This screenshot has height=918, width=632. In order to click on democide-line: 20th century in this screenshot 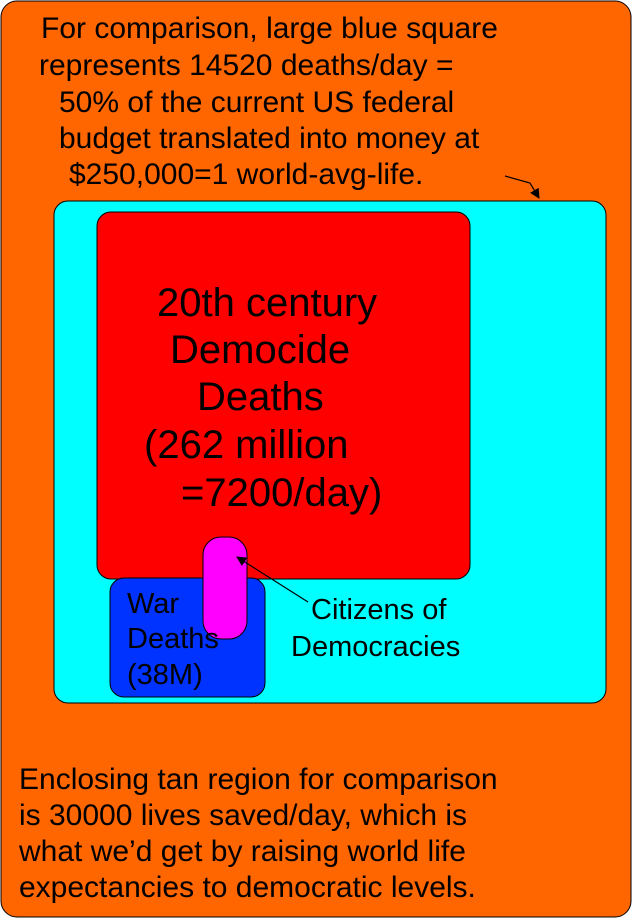, I will do `click(267, 303)`.